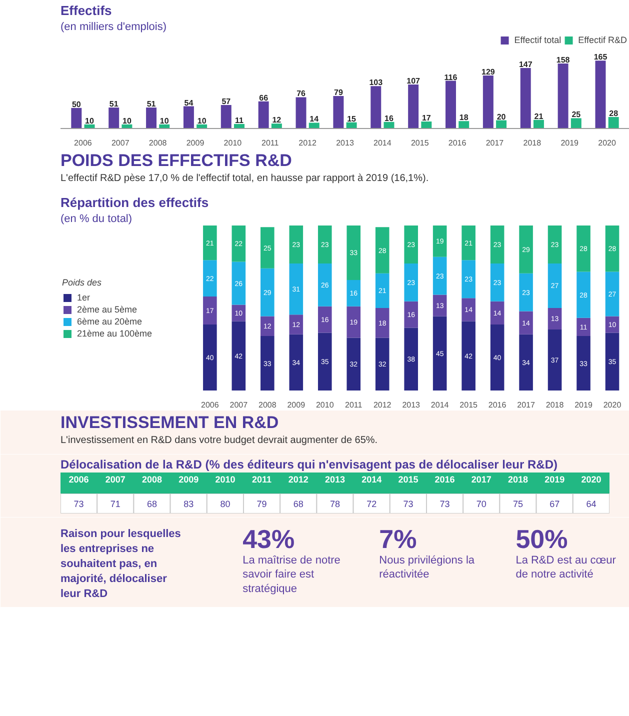 The height and width of the screenshot is (716, 629). What do you see at coordinates (591, 479) in the screenshot?
I see `x-tick-label: 2020` at bounding box center [591, 479].